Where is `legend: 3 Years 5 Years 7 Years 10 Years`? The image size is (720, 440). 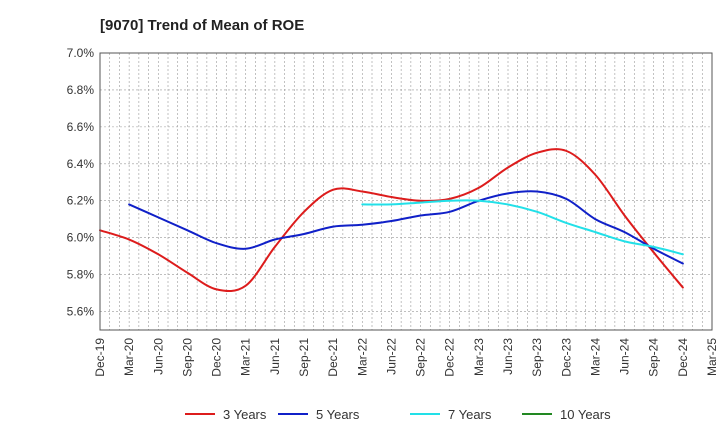 legend: 3 Years 5 Years 7 Years 10 Years is located at coordinates (398, 414).